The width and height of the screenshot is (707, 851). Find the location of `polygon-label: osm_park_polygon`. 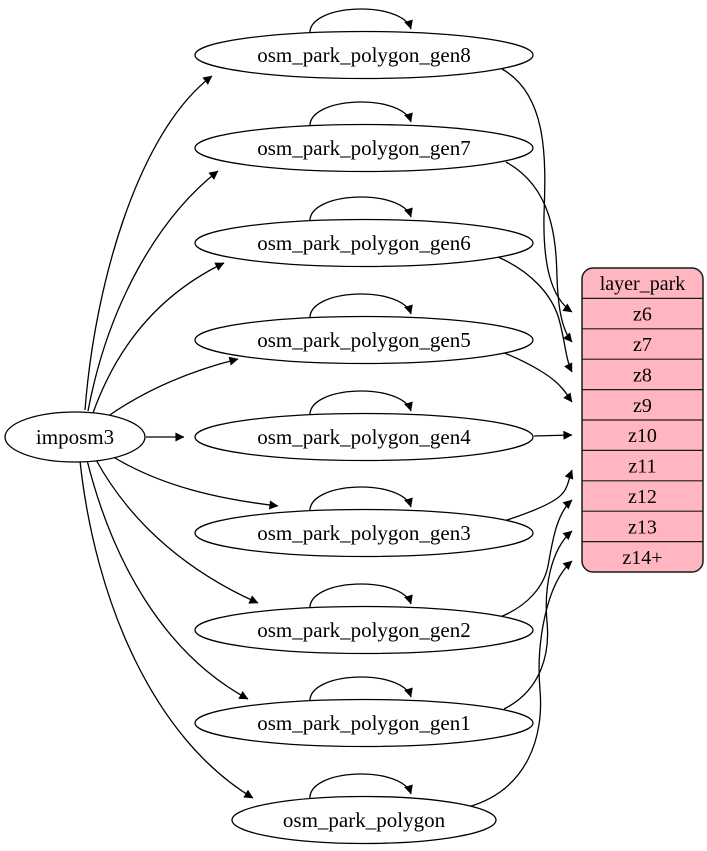

polygon-label: osm_park_polygon is located at coordinates (364, 820).